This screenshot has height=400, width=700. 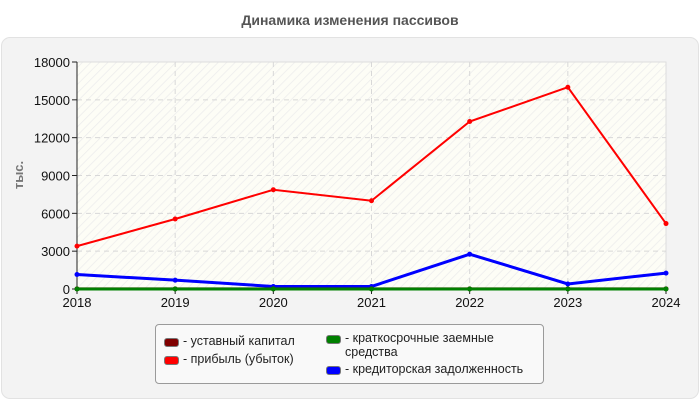 I want to click on legend-item-short-term-loans: - краткосрочные заемные средства, so click(x=431, y=345).